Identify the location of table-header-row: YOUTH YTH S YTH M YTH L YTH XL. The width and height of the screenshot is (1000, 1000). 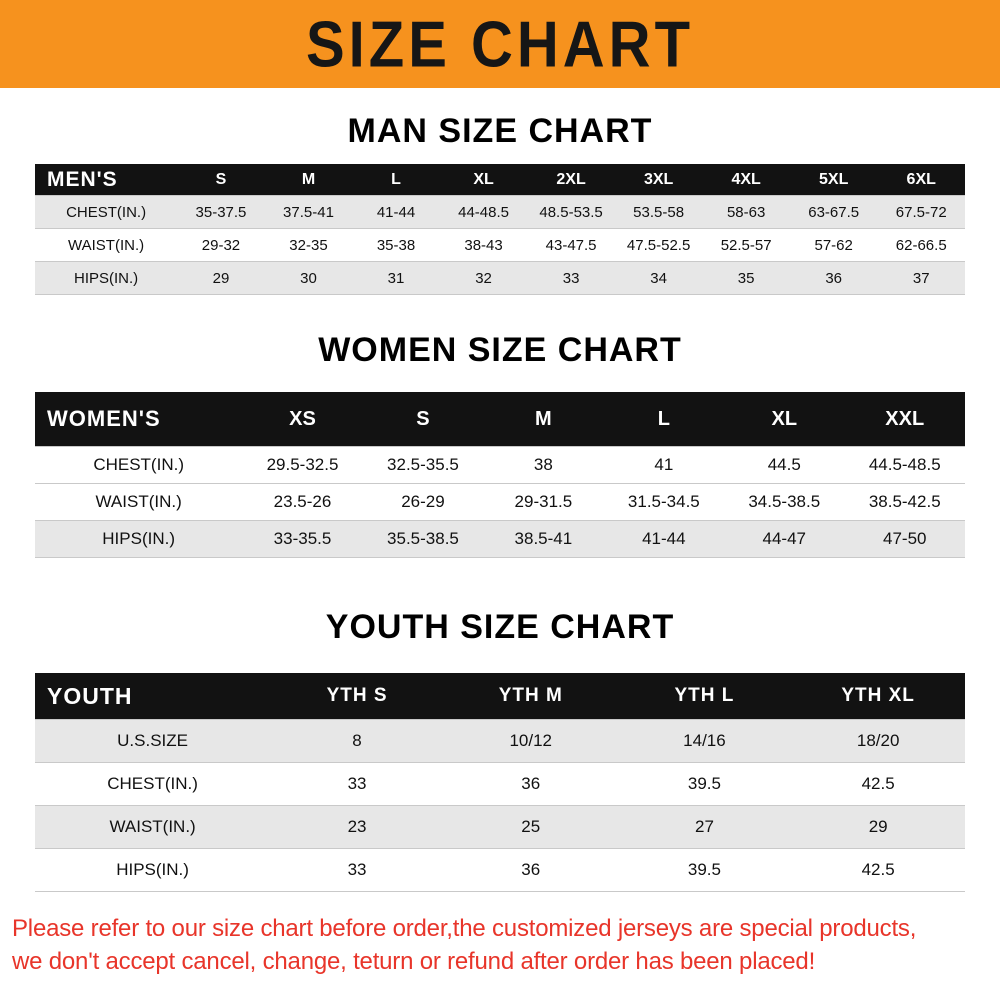
(500, 696).